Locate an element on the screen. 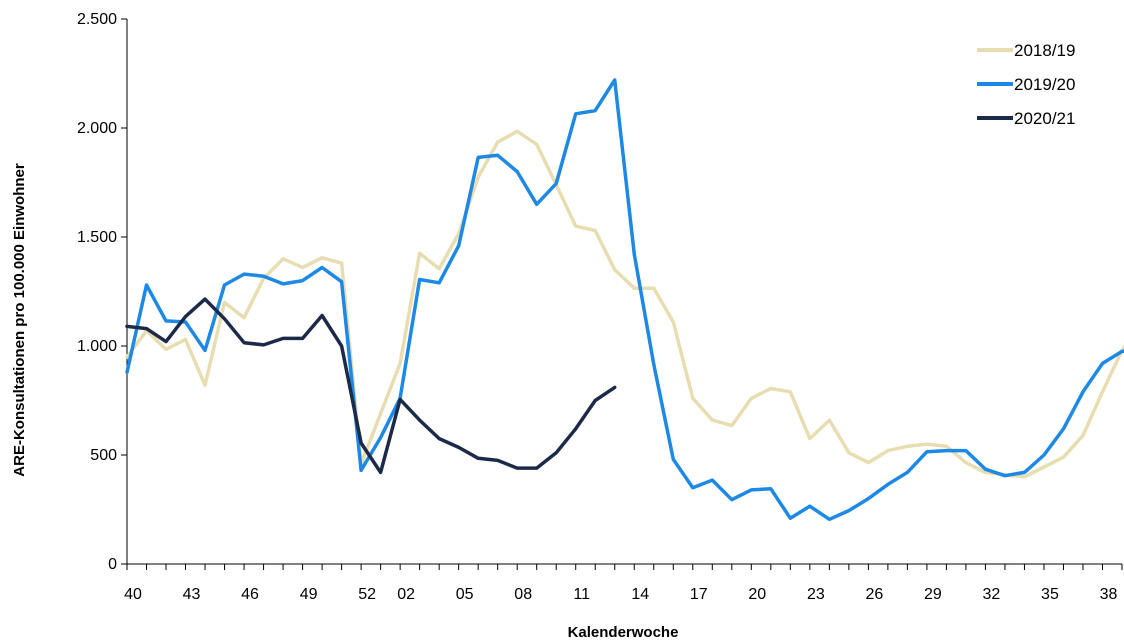 The height and width of the screenshot is (644, 1124). y-tick-label: 500 is located at coordinates (103, 455).